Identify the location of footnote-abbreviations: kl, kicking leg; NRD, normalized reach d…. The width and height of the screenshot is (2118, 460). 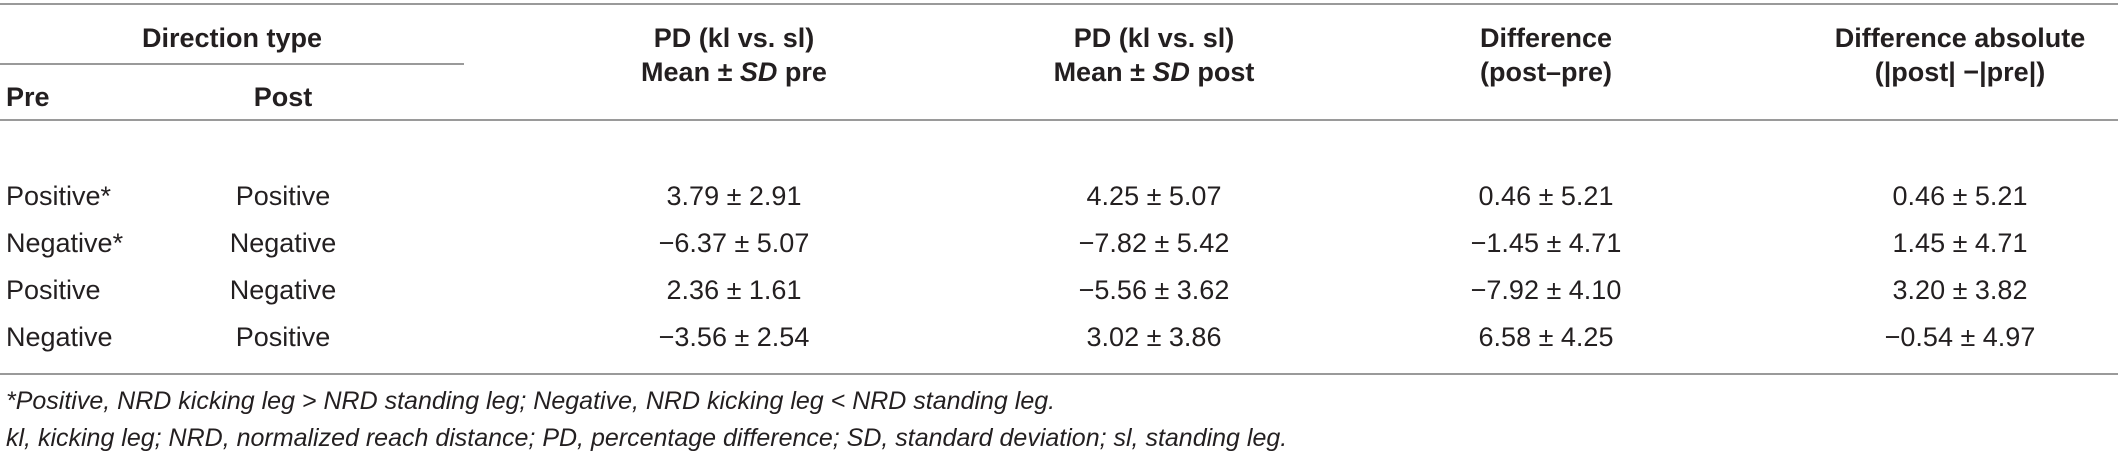
(647, 438).